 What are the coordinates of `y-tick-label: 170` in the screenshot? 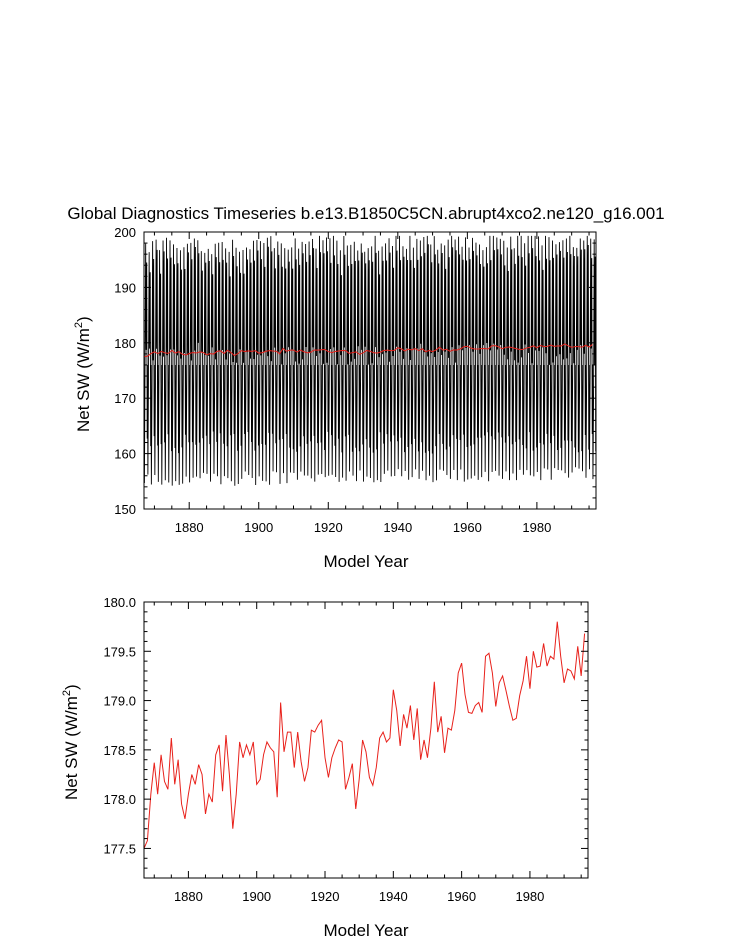 It's located at (125, 398).